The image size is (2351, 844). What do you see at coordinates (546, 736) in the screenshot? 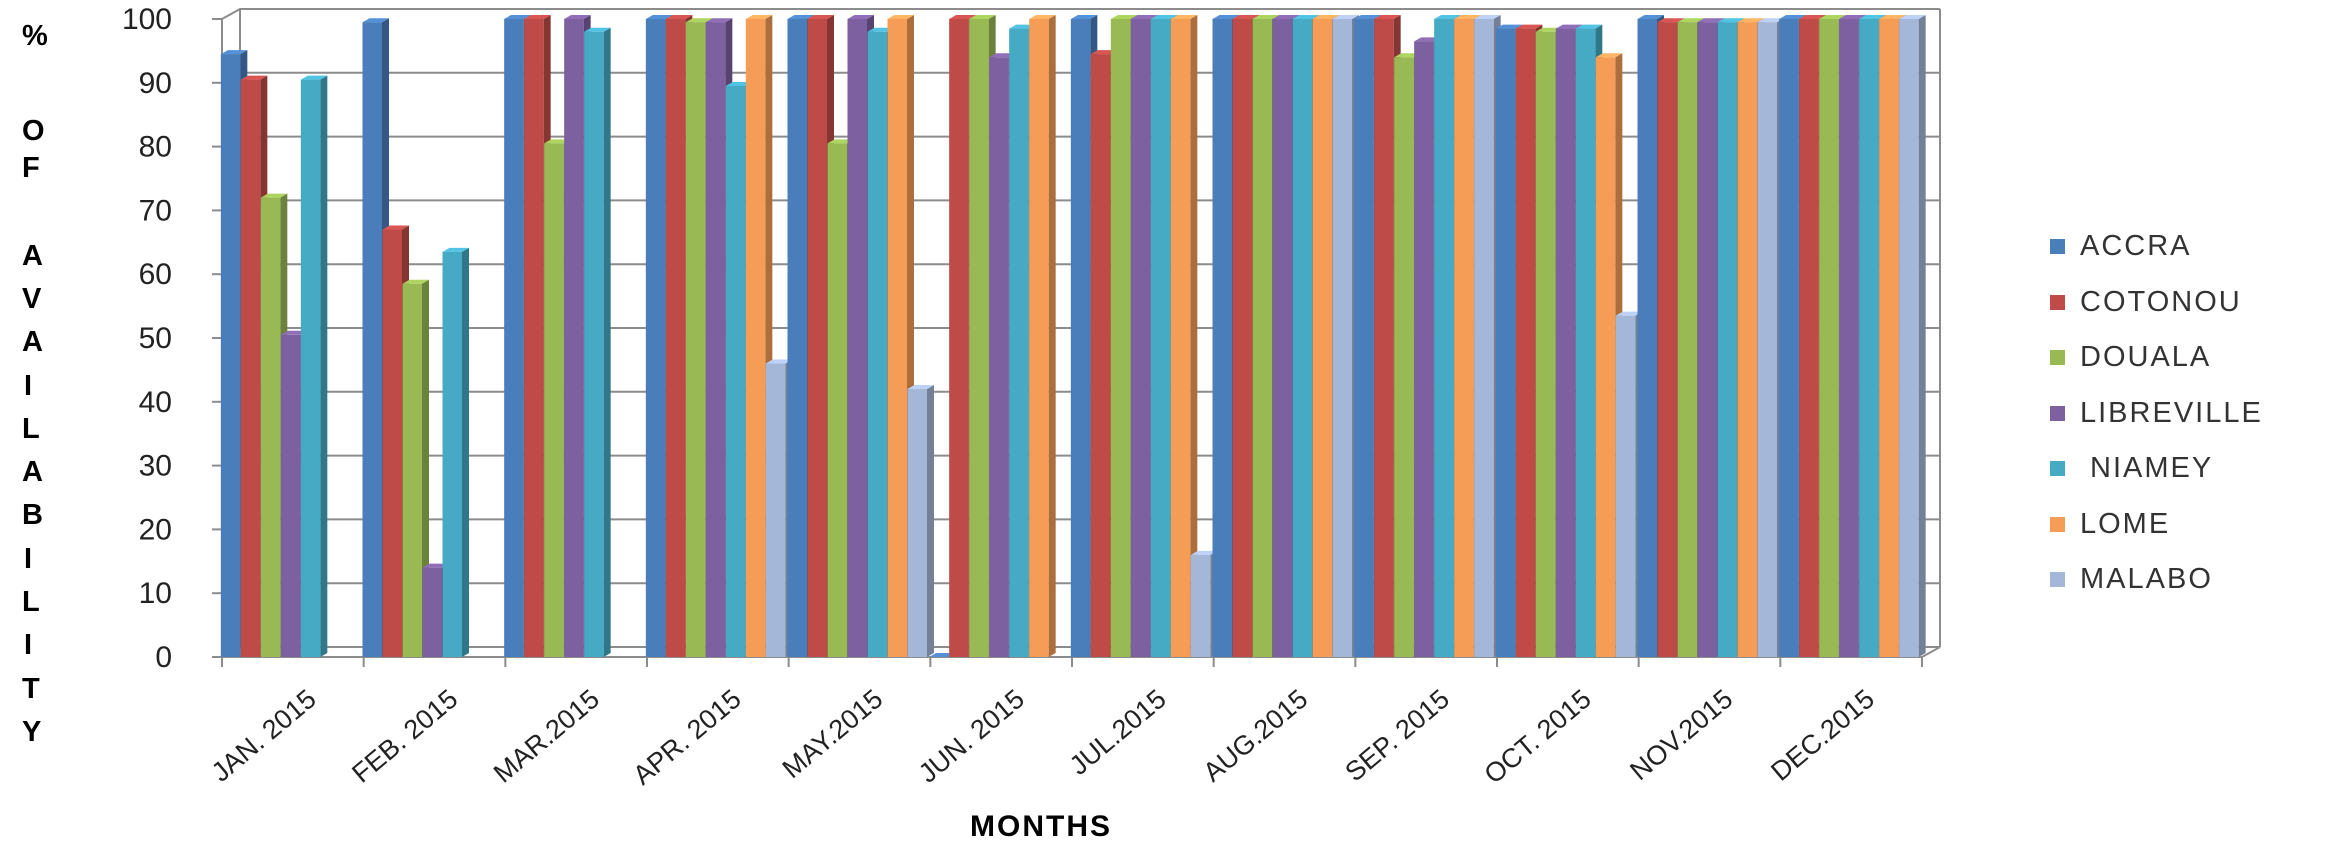
I see `x-tick-label: MAR.2015` at bounding box center [546, 736].